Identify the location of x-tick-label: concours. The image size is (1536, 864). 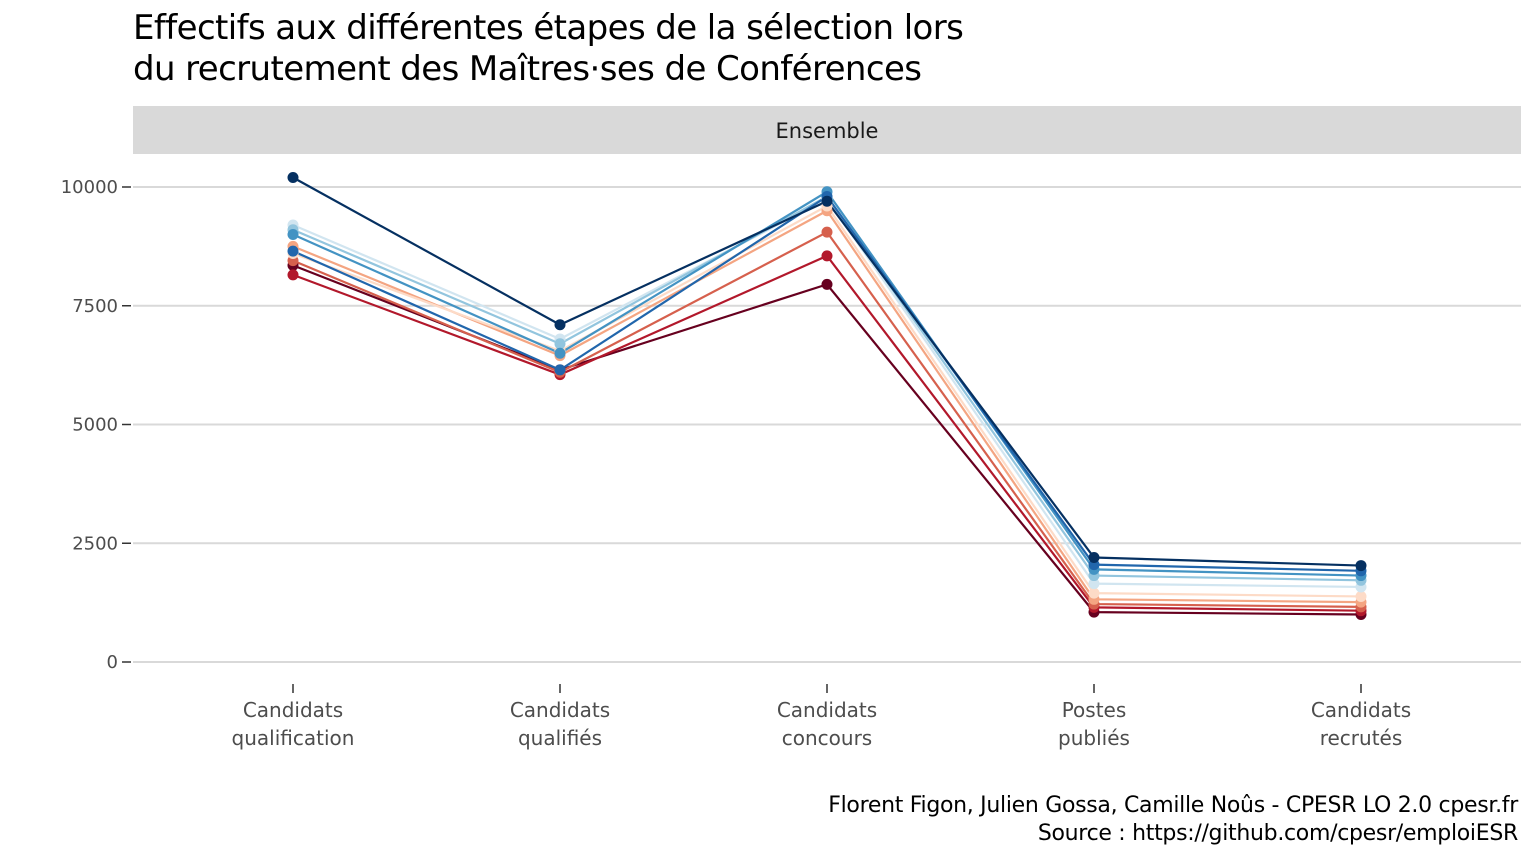
(827, 738).